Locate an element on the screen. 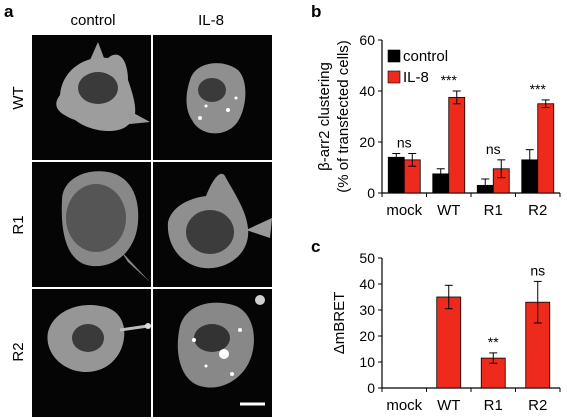 The width and height of the screenshot is (567, 419). column-label-il8: IL-8 is located at coordinates (211, 20).